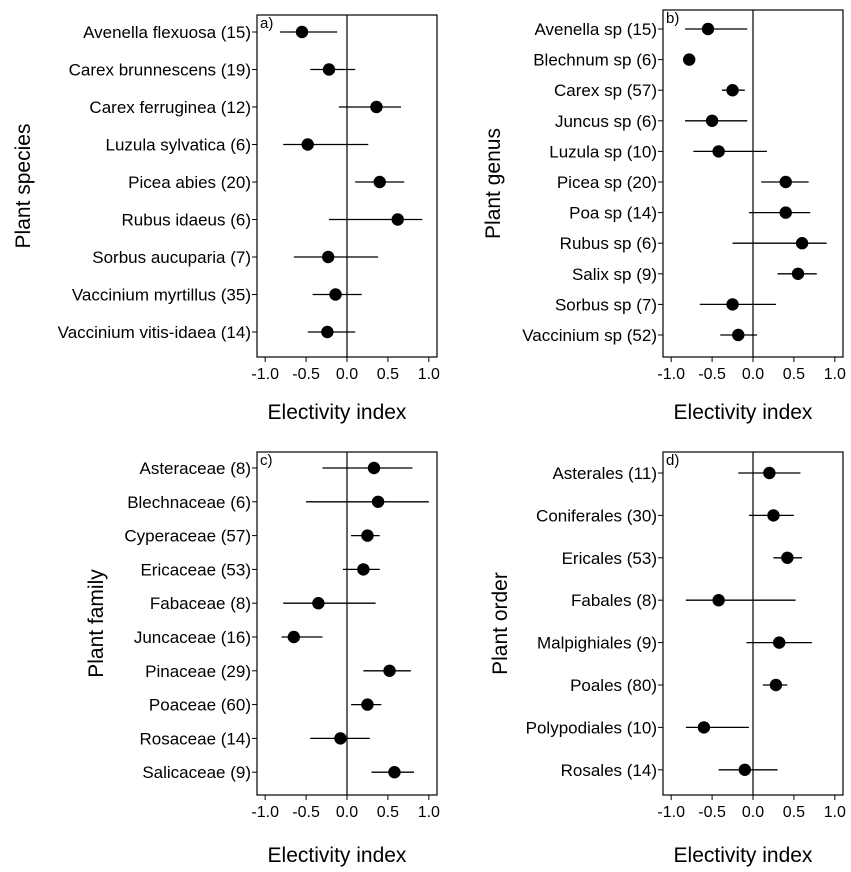  Describe the element at coordinates (195, 738) in the screenshot. I see `category-label: Rosaceae (14)` at that location.